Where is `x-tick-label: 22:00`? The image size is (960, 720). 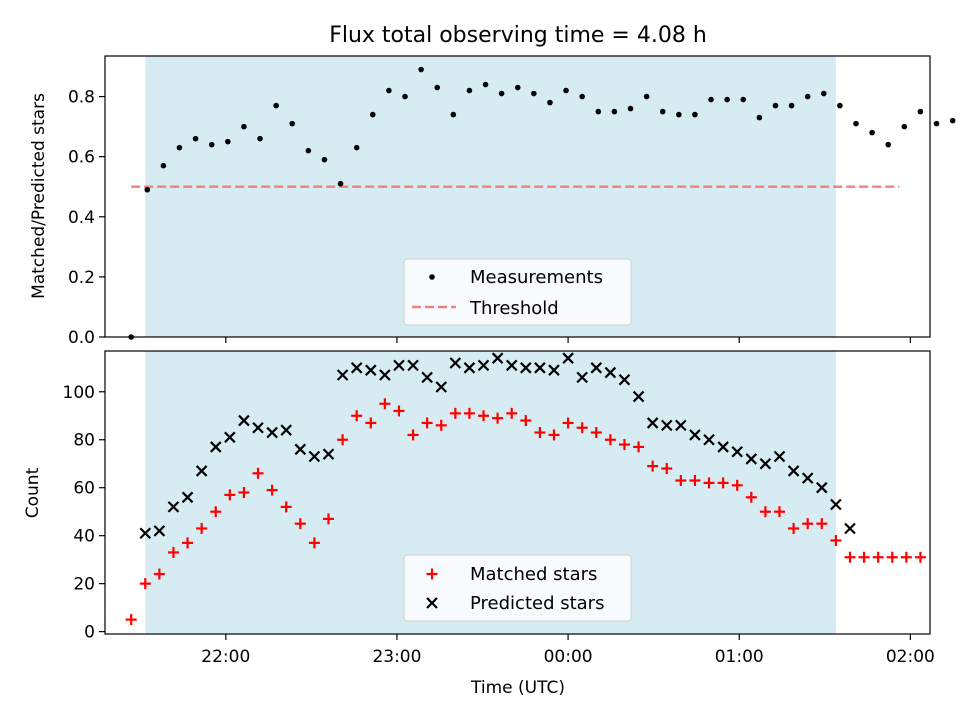 x-tick-label: 22:00 is located at coordinates (225, 657).